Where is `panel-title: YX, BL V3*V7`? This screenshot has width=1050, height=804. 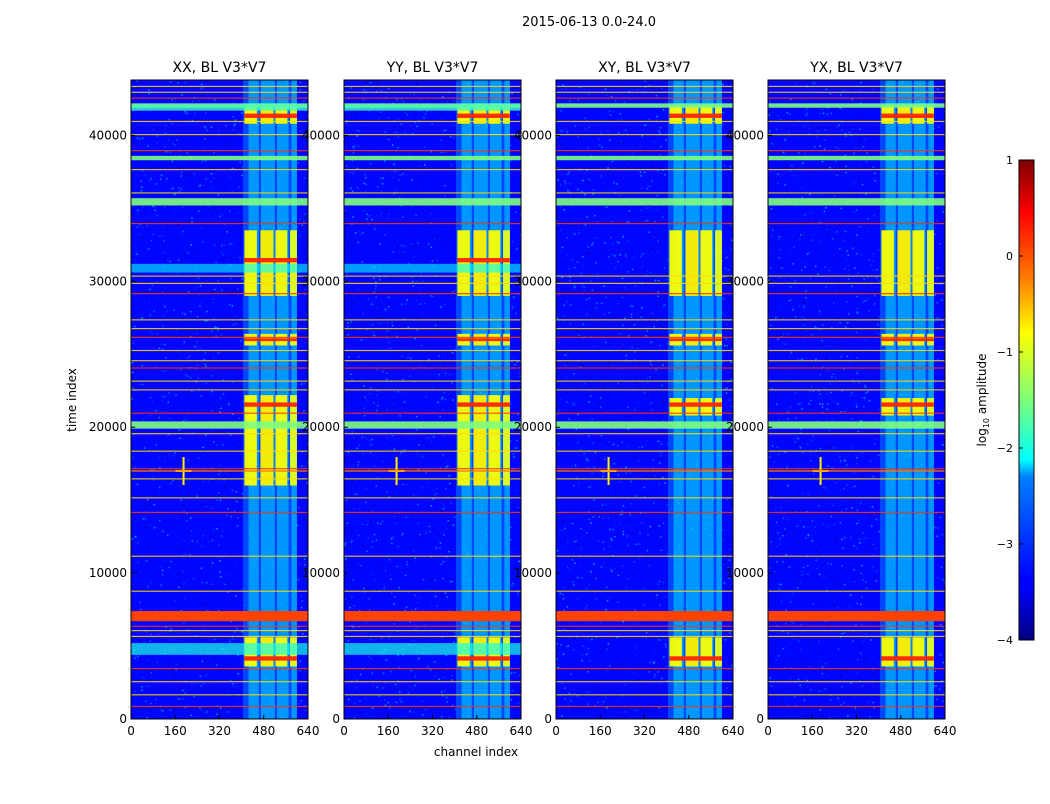
panel-title: YX, BL V3*V7 is located at coordinates (856, 68).